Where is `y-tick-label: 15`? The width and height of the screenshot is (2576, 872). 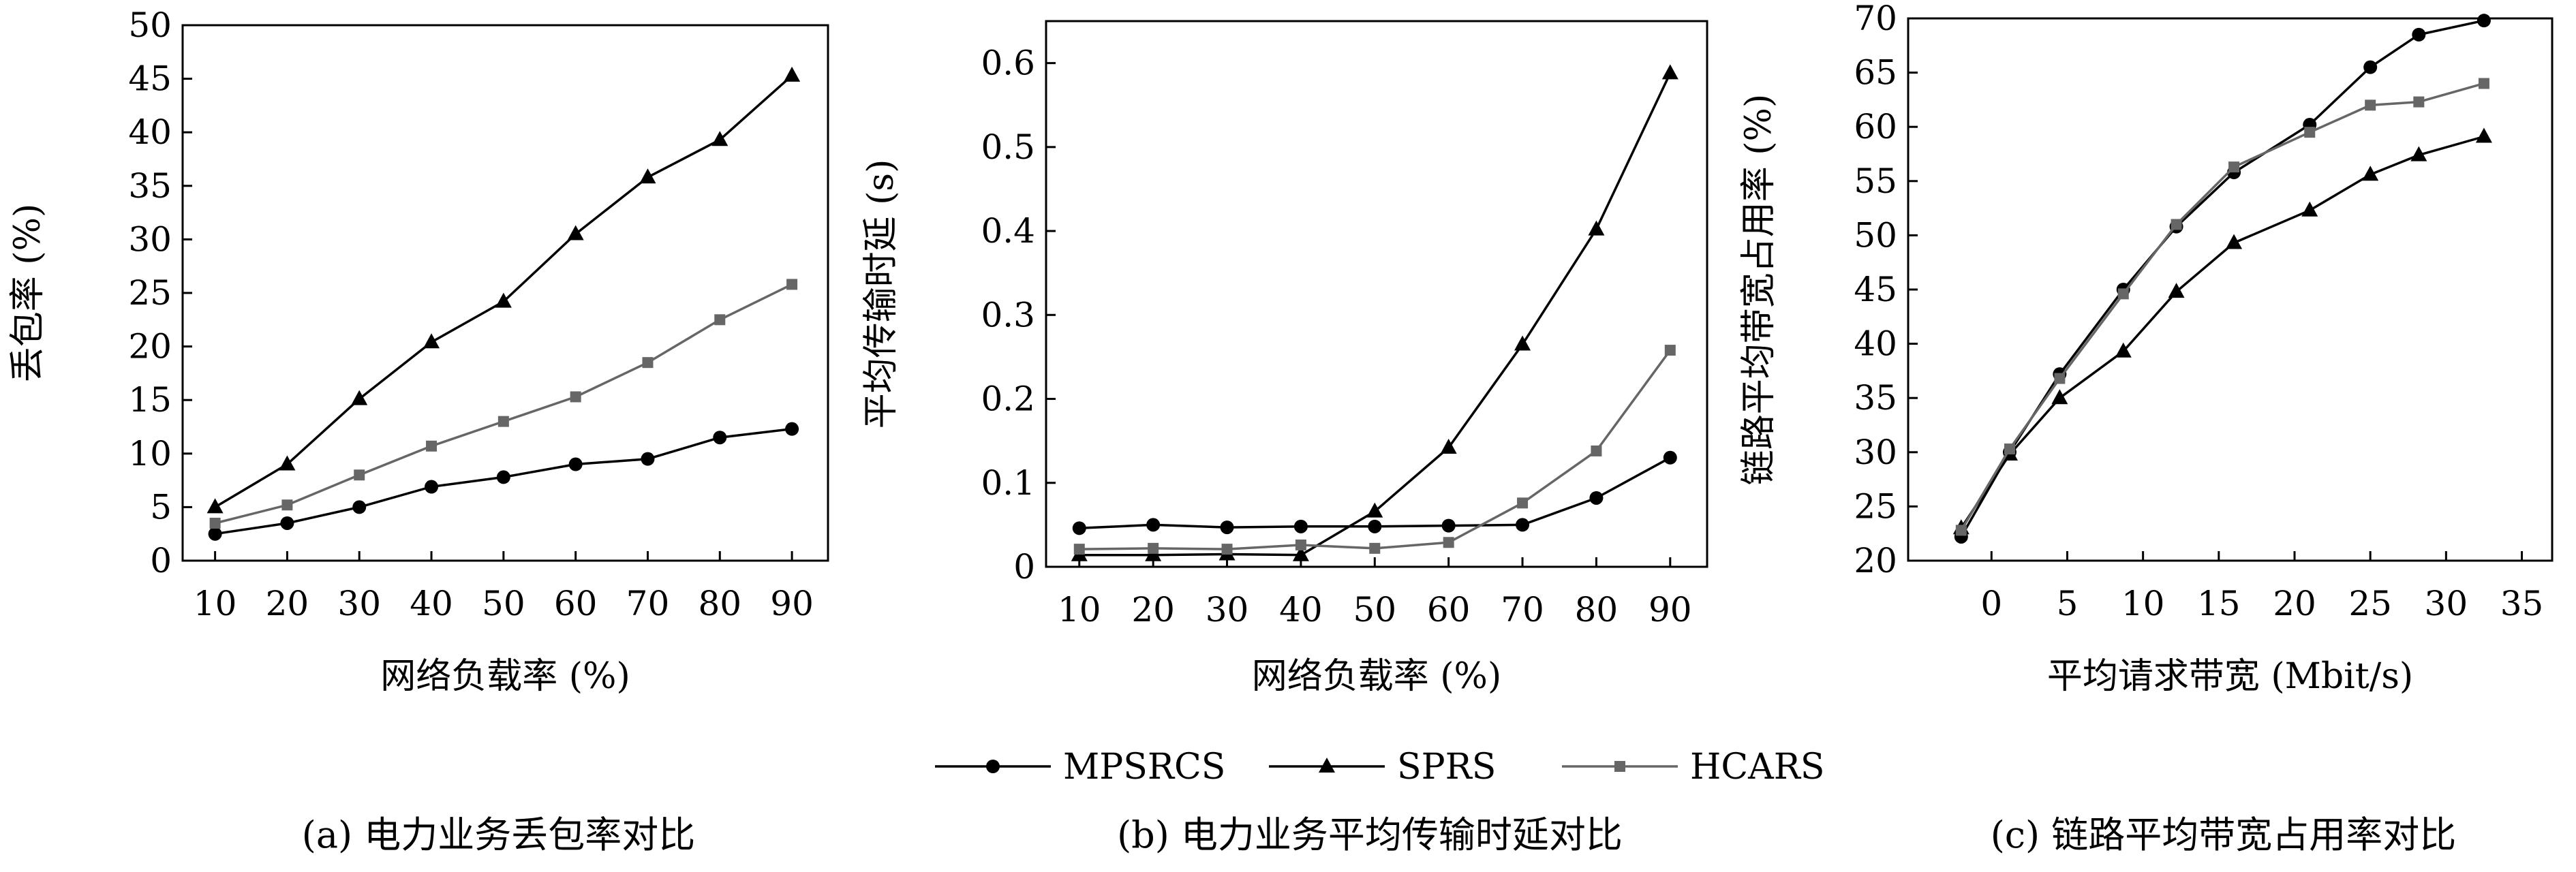
y-tick-label: 15 is located at coordinates (150, 400).